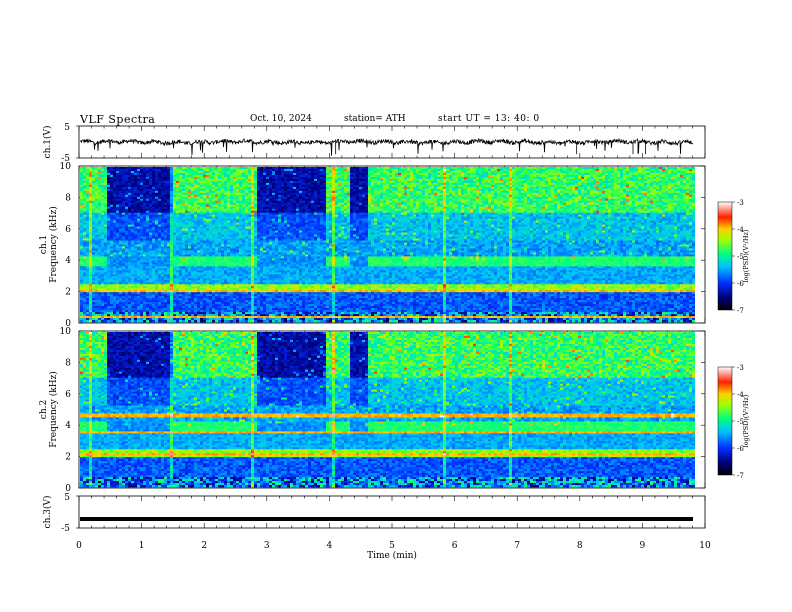 Image resolution: width=792 pixels, height=612 pixels. Describe the element at coordinates (68, 395) in the screenshot. I see `ch2-spectrogram-ytick-6: 6` at that location.